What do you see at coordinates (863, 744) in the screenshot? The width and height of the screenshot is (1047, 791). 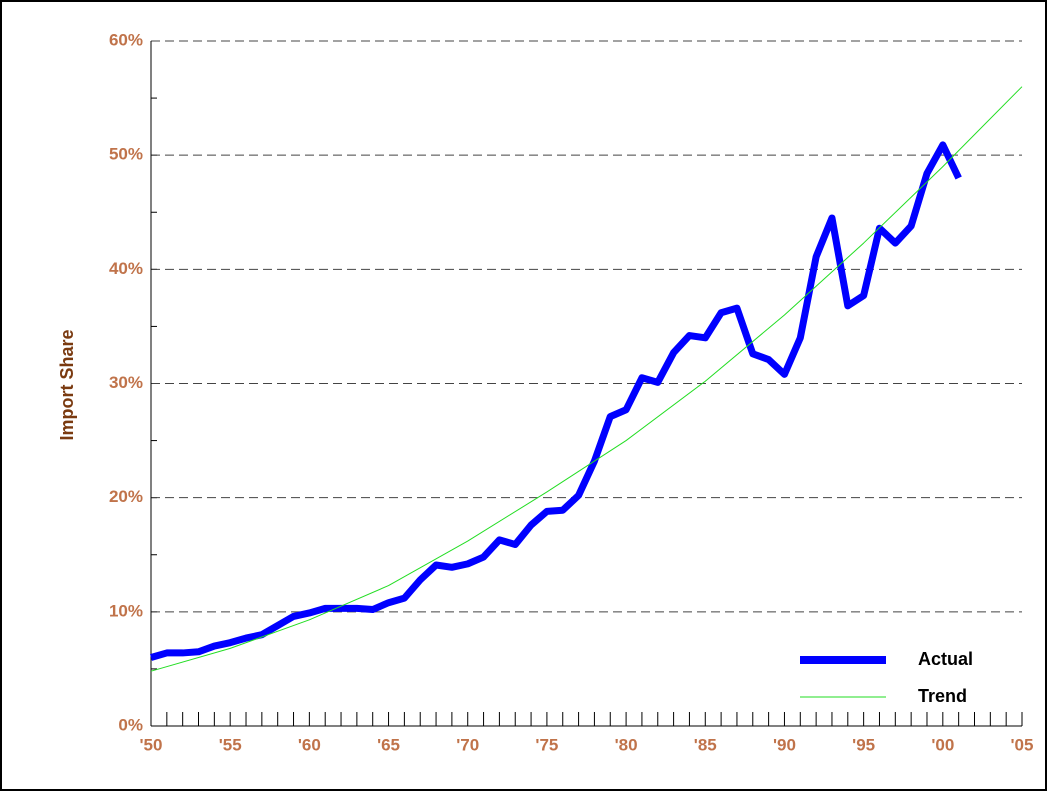 I see `x-tick-label: '95` at bounding box center [863, 744].